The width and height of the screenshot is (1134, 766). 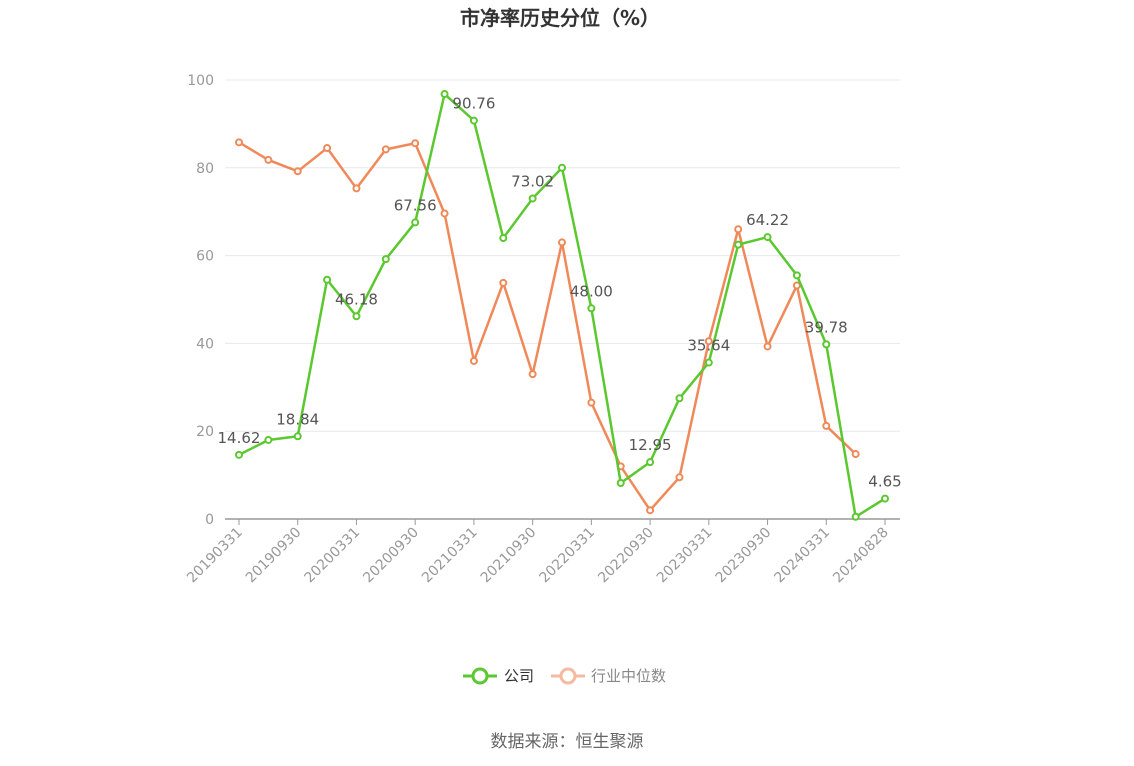 What do you see at coordinates (333, 556) in the screenshot?
I see `x-tick-label: 20200331` at bounding box center [333, 556].